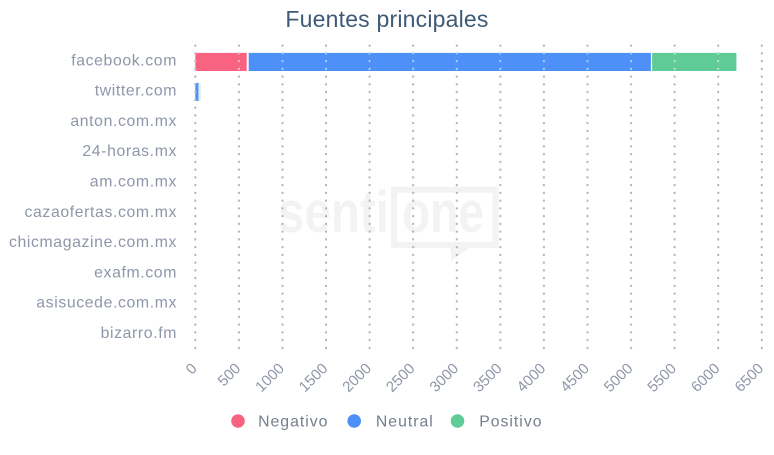  I want to click on svg-text: Neutral, so click(405, 422).